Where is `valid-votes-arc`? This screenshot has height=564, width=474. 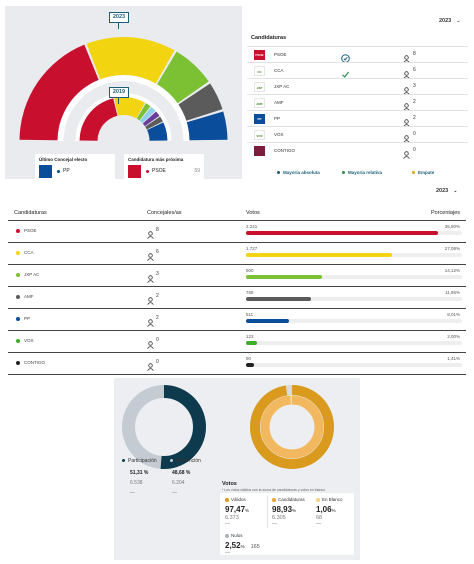
valid-votes-arc is located at coordinates (292, 427).